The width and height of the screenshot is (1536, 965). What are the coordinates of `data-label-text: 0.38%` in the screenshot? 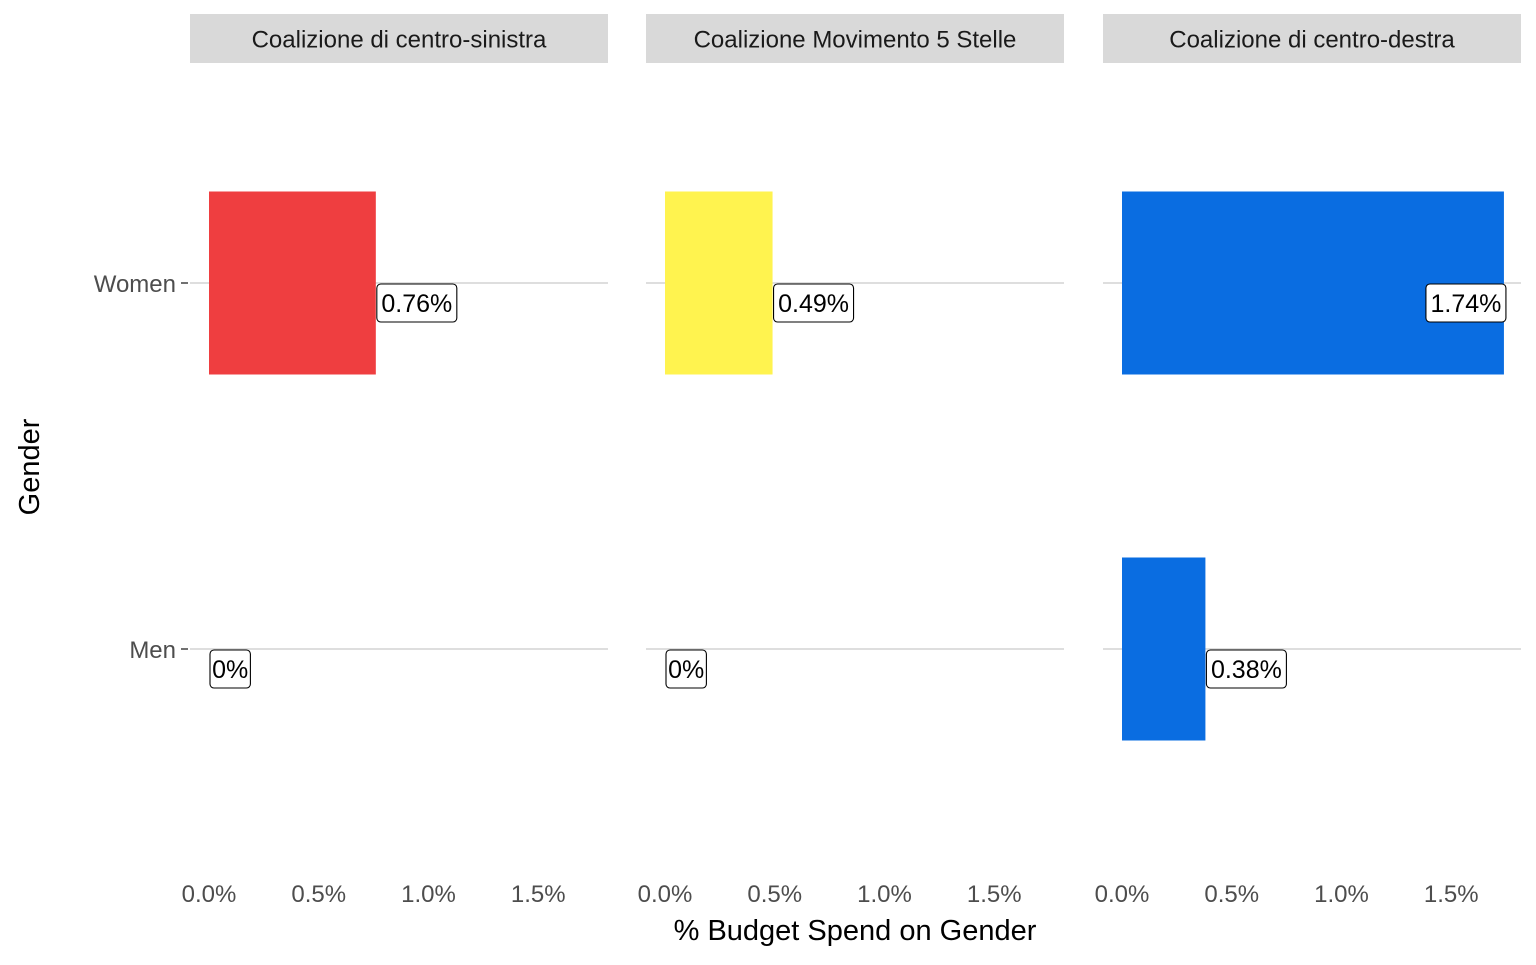 It's located at (1246, 670).